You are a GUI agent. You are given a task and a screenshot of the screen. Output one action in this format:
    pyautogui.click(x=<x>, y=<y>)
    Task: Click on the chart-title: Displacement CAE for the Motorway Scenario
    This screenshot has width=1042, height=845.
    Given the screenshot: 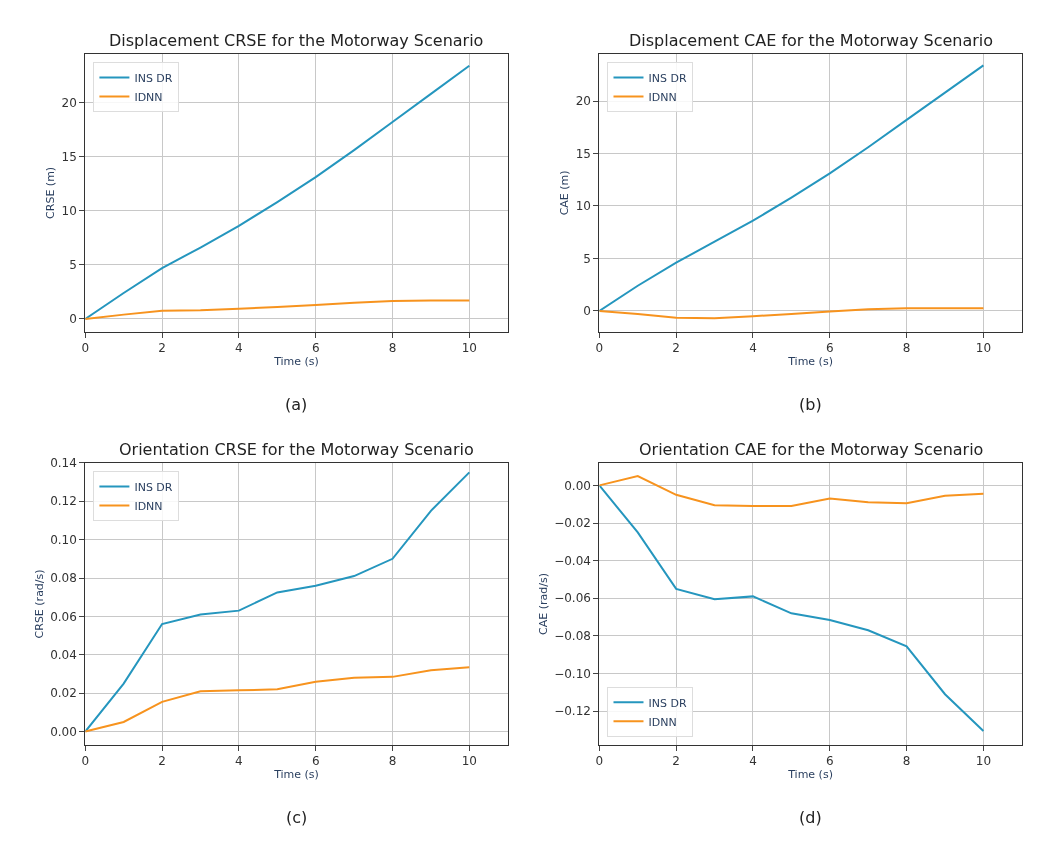 What is the action you would take?
    pyautogui.click(x=811, y=40)
    